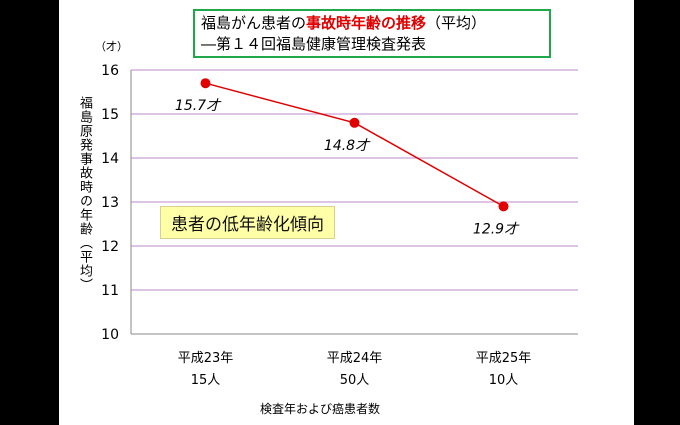 The width and height of the screenshot is (680, 425). Describe the element at coordinates (347, 146) in the screenshot. I see `data-label: 14.8才` at that location.